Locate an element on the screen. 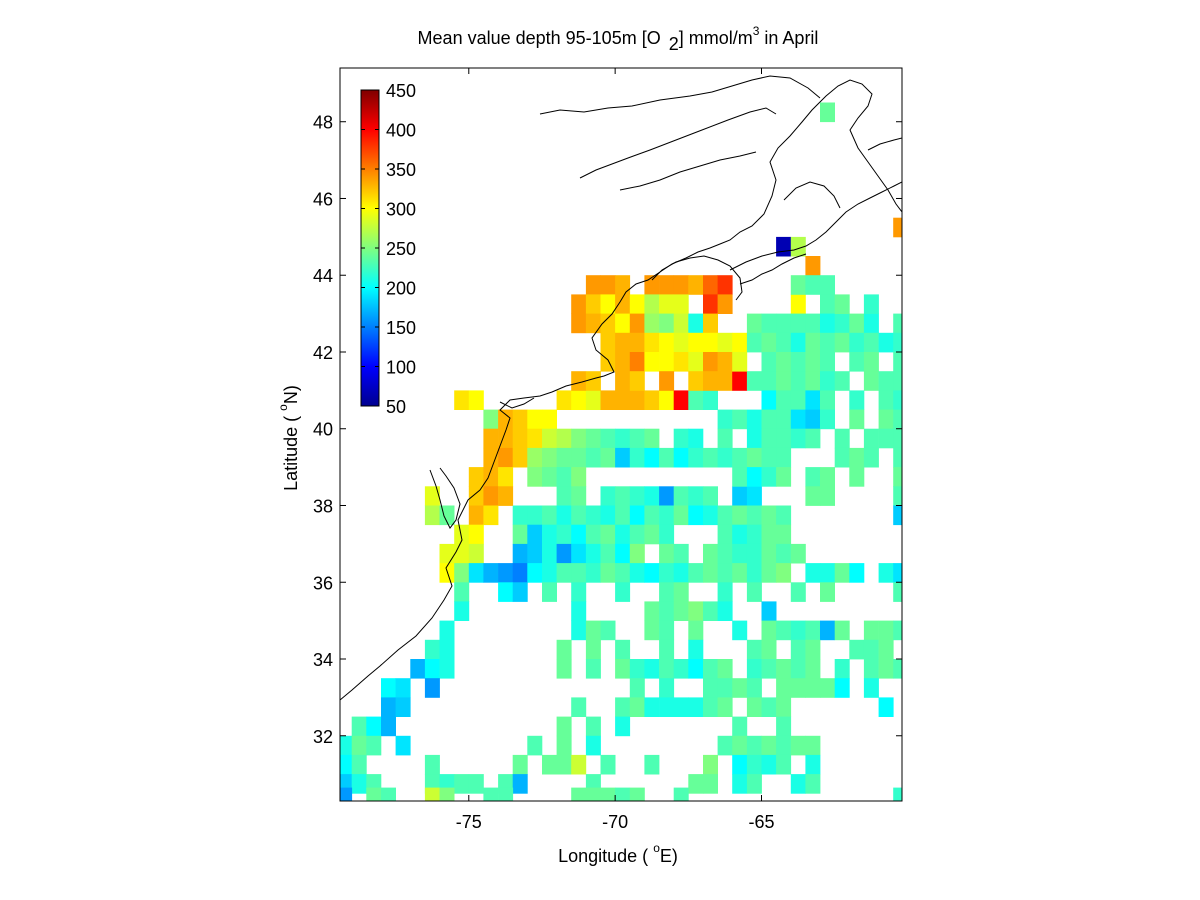  colorbar-tick-label: 300 is located at coordinates (401, 210).